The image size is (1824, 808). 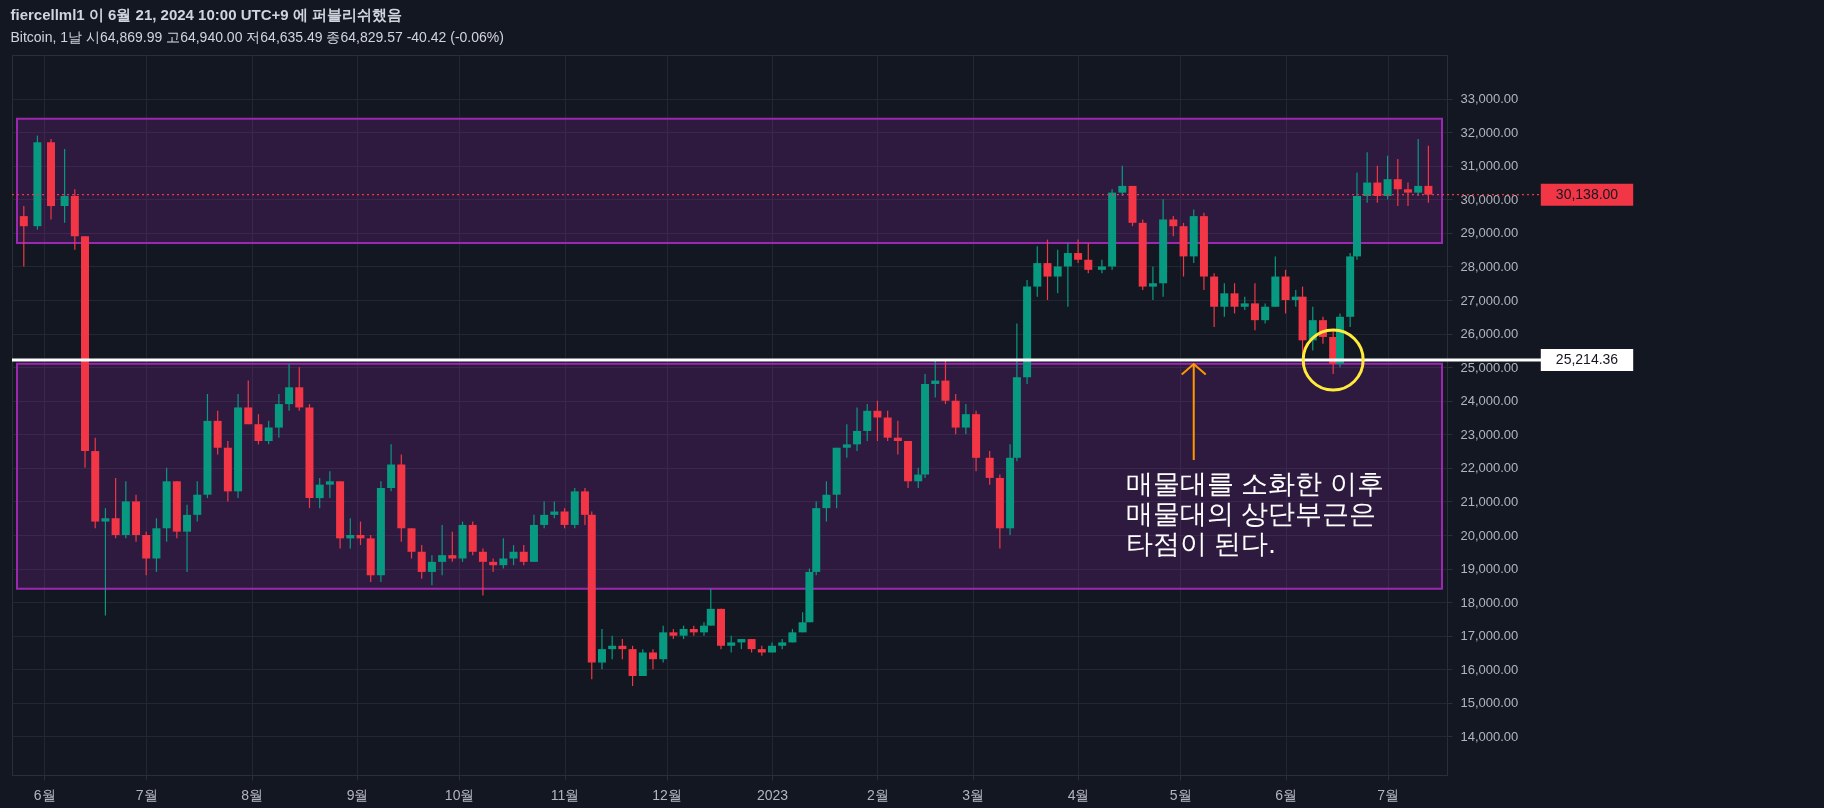 I want to click on y-tick-label: 18,000.00, so click(x=1489, y=602).